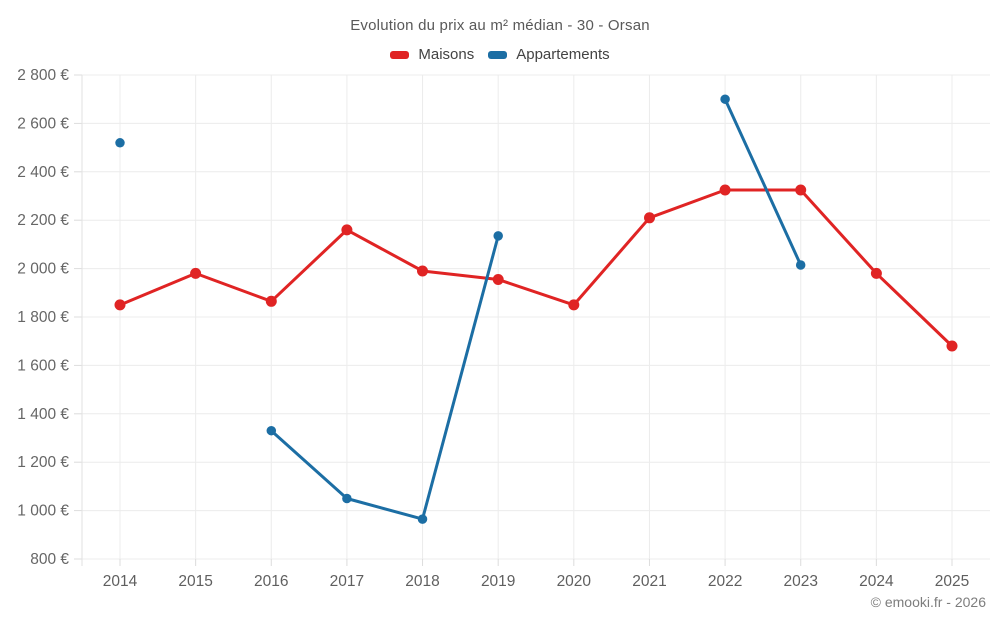  Describe the element at coordinates (498, 581) in the screenshot. I see `x-axis-label: 2019` at that location.